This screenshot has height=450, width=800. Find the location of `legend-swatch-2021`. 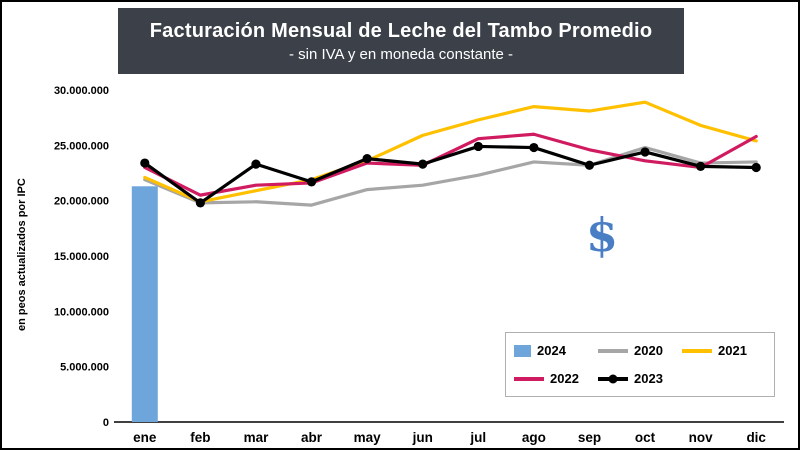

legend-swatch-2021 is located at coordinates (697, 351).